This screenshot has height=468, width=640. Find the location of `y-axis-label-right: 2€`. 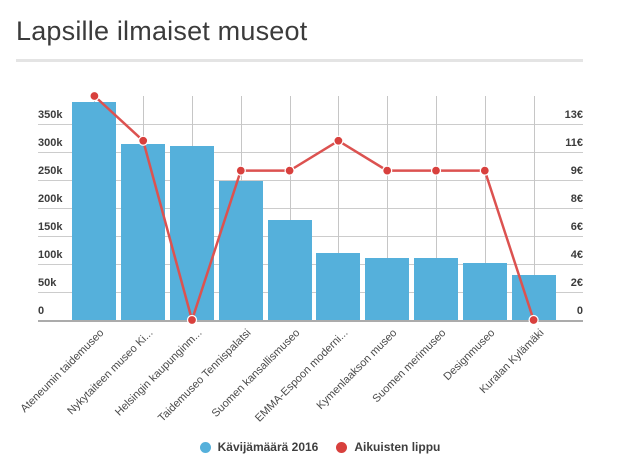

y-axis-label-right: 2€ is located at coordinates (576, 283).